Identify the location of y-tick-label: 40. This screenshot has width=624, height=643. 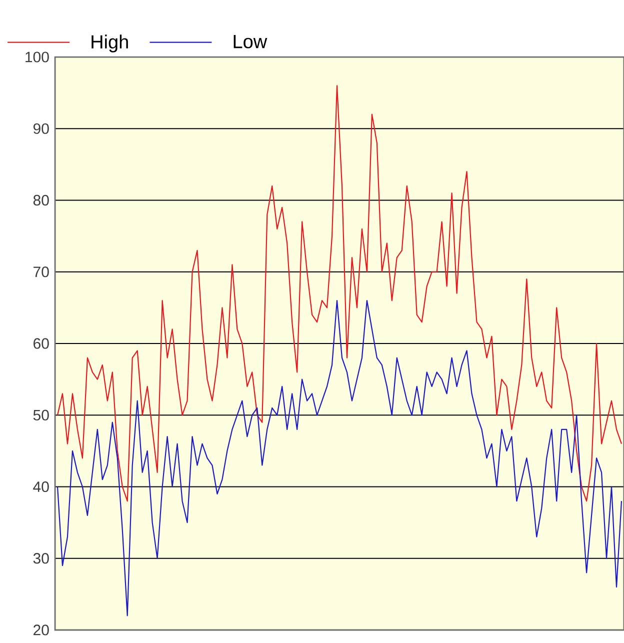
(41, 486).